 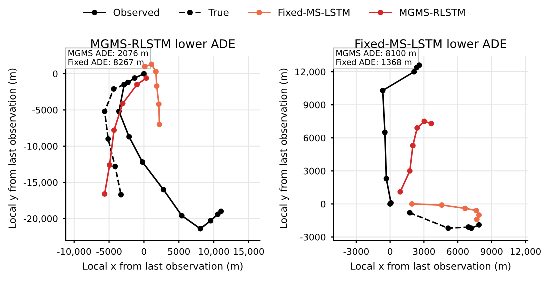 I want to click on y-tick-label: -5000, so click(x=45, y=110).